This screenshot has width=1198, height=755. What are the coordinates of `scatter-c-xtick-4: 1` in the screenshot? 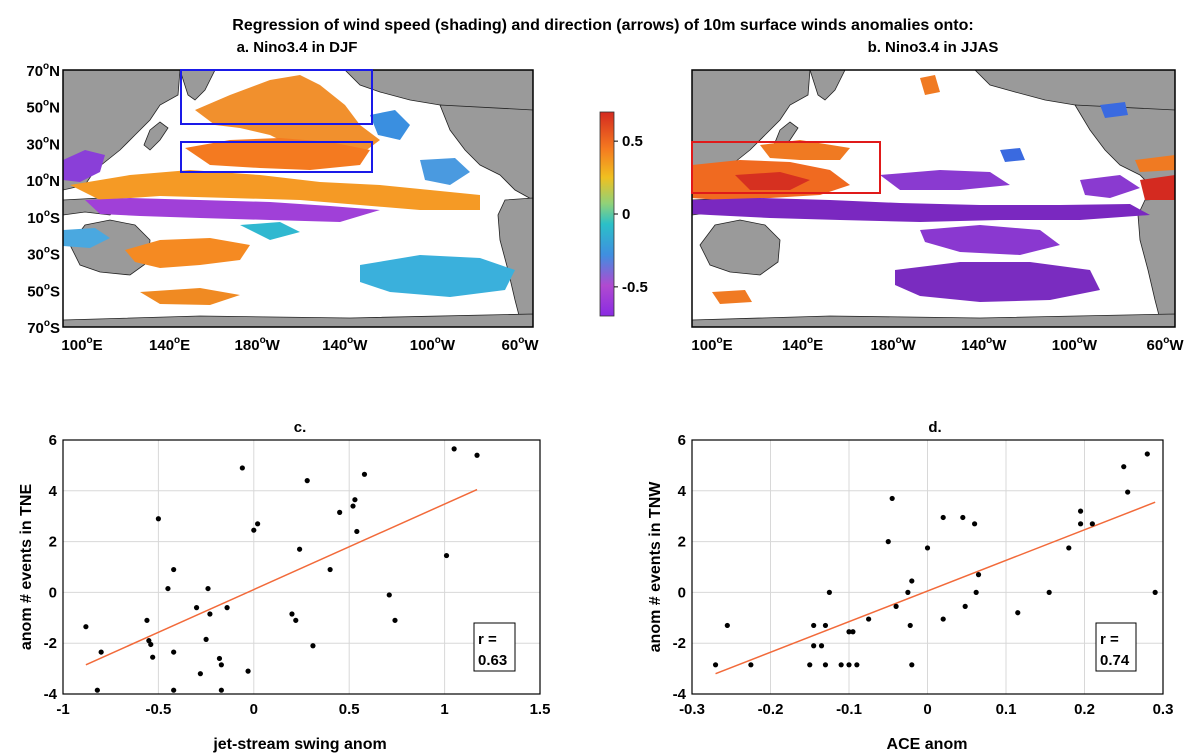 It's located at (444, 709).